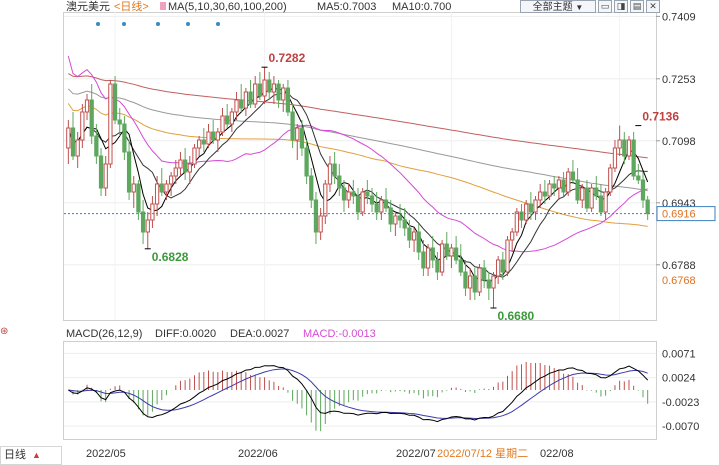 This screenshot has height=465, width=719. Describe the element at coordinates (558, 6) in the screenshot. I see `theme-button: 全部主题 ▼` at that location.